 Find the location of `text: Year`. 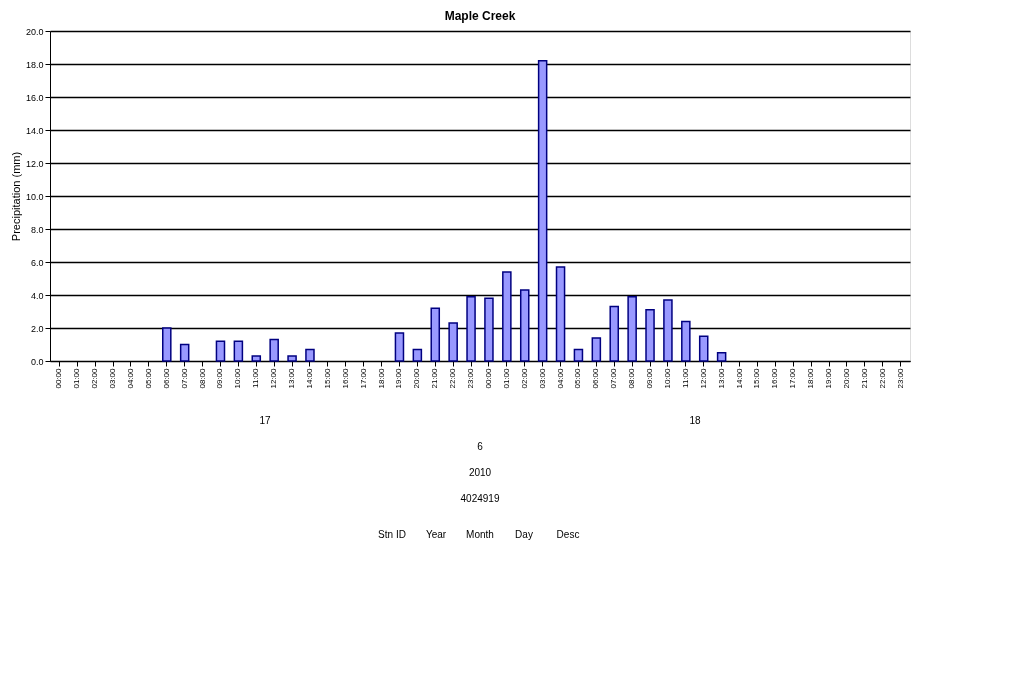

text: Year is located at coordinates (436, 534).